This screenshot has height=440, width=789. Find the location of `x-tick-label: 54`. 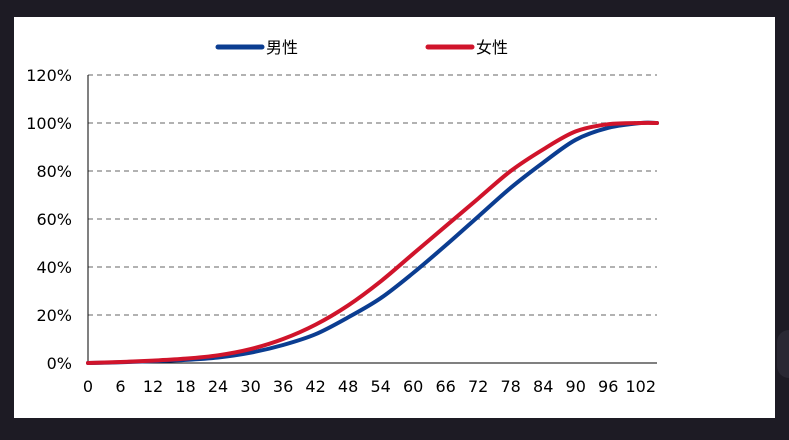

x-tick-label: 54 is located at coordinates (380, 386).